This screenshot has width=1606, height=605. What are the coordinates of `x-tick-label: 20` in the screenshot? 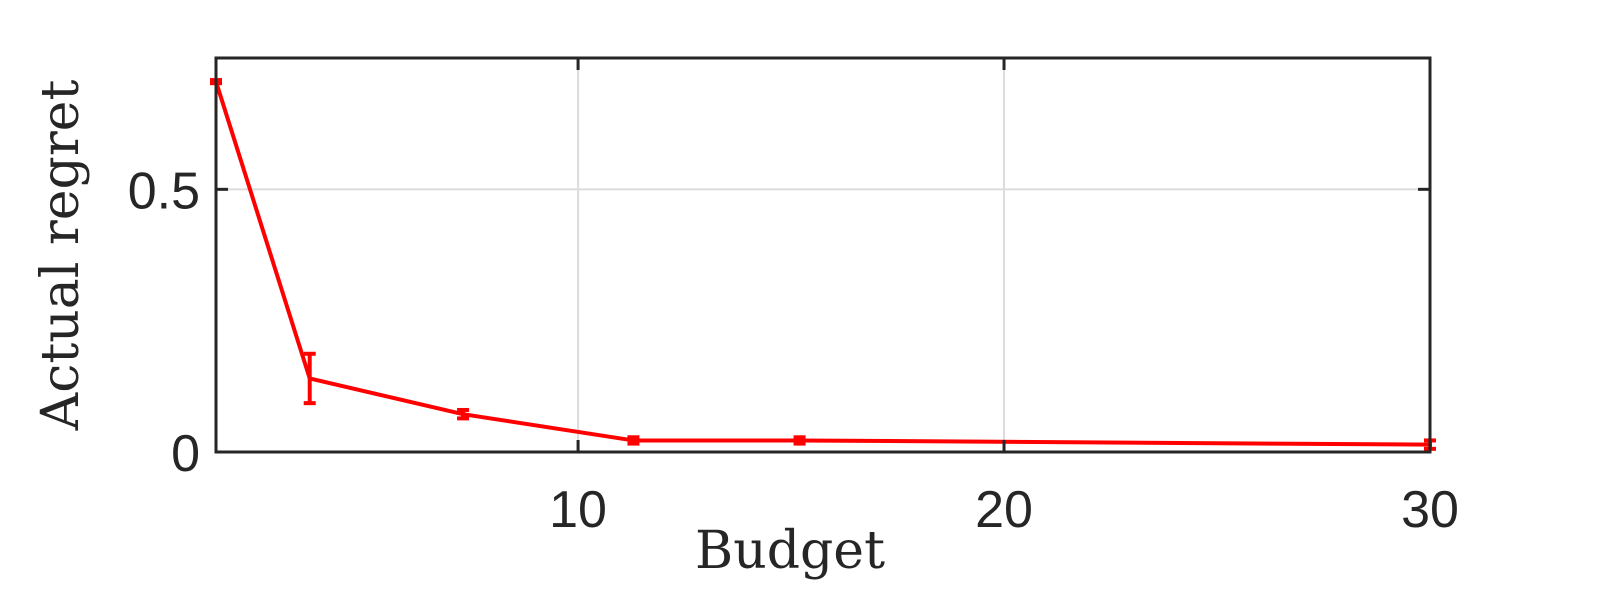 It's located at (1004, 510).